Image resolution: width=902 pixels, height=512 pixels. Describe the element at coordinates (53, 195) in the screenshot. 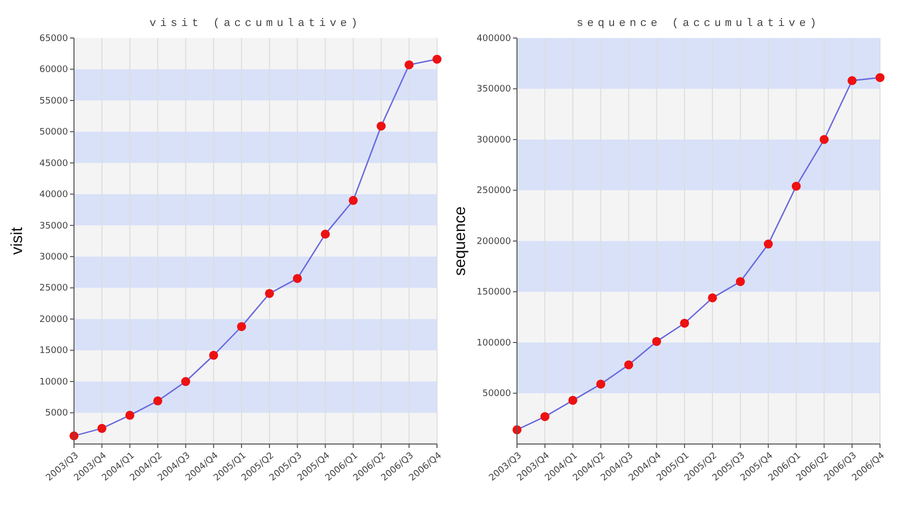

I see `y-tick-label: 40000` at that location.